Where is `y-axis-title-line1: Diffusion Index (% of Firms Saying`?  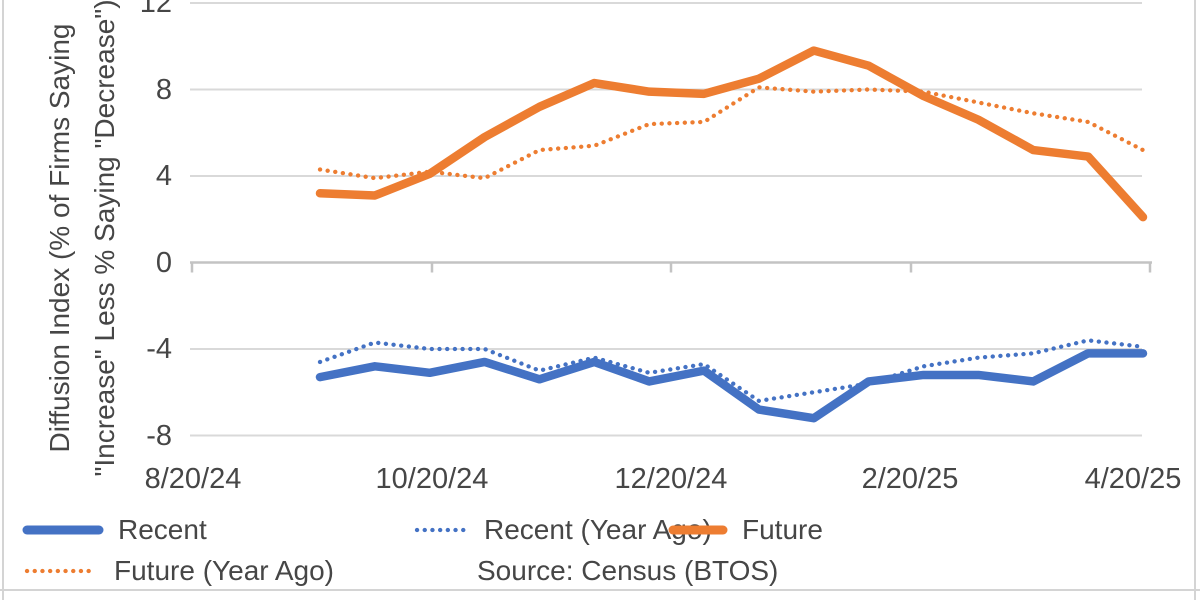 y-axis-title-line1: Diffusion Index (% of Firms Saying is located at coordinates (59, 238).